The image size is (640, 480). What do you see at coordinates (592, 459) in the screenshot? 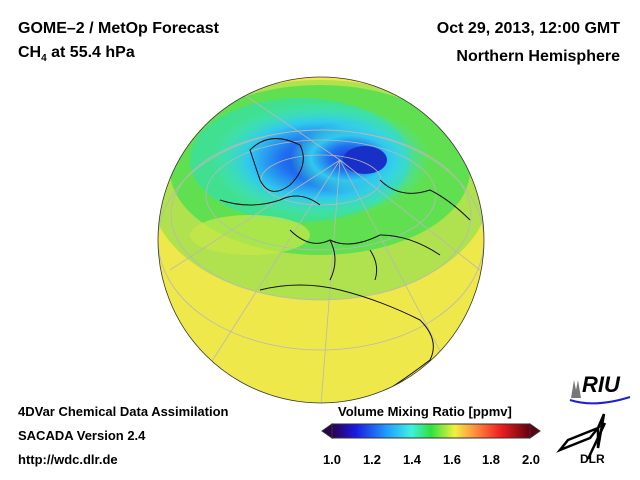
I see `dlr-logo-text: DLR` at bounding box center [592, 459].